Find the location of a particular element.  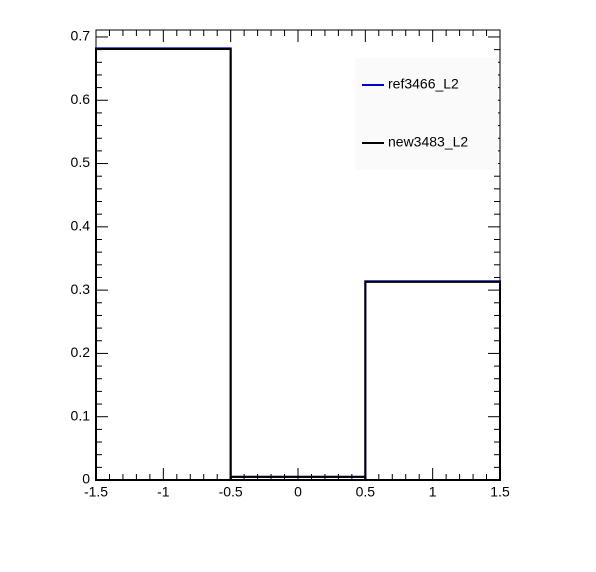

y-tick-label: 0 is located at coordinates (86, 479).